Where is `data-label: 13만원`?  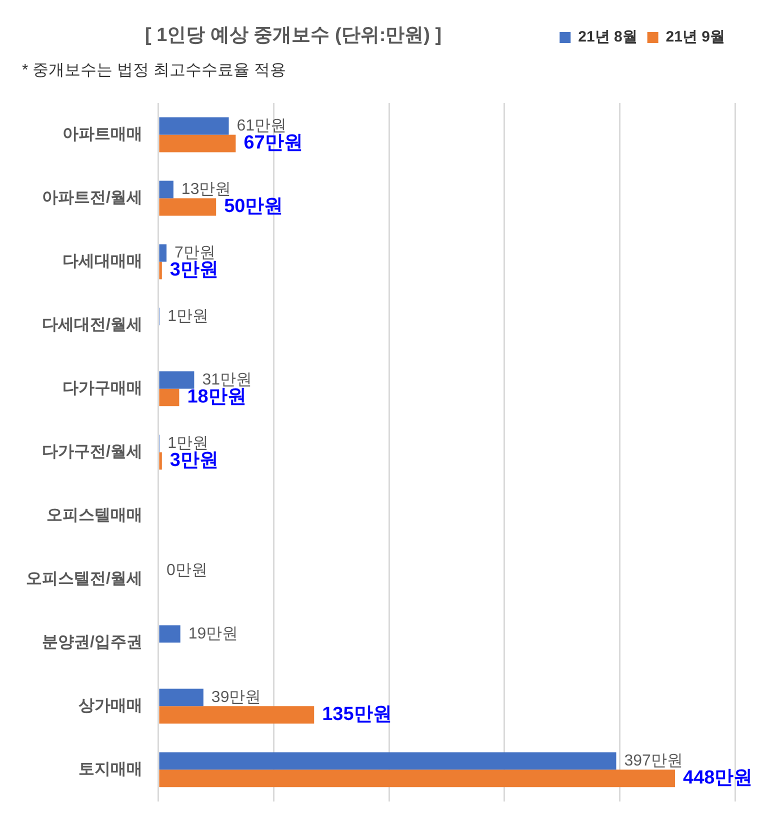
data-label: 13만원 is located at coordinates (206, 189).